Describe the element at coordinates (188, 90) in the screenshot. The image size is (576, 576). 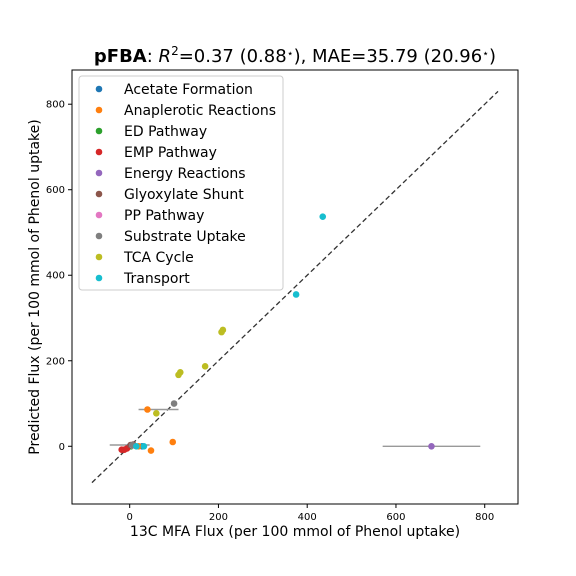
I see `legend-label: Acetate Formation` at that location.